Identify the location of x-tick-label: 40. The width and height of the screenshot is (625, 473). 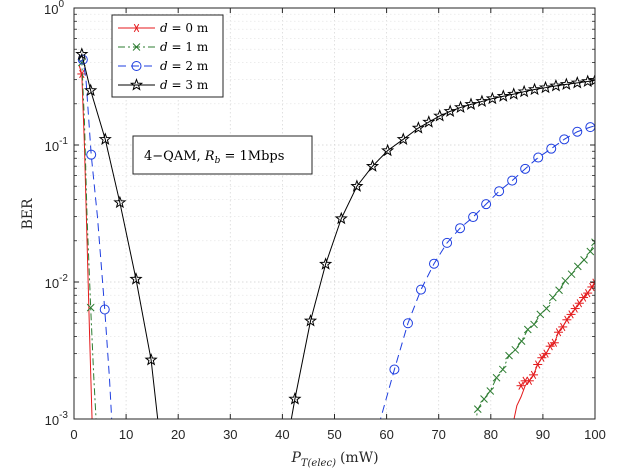
(282, 434).